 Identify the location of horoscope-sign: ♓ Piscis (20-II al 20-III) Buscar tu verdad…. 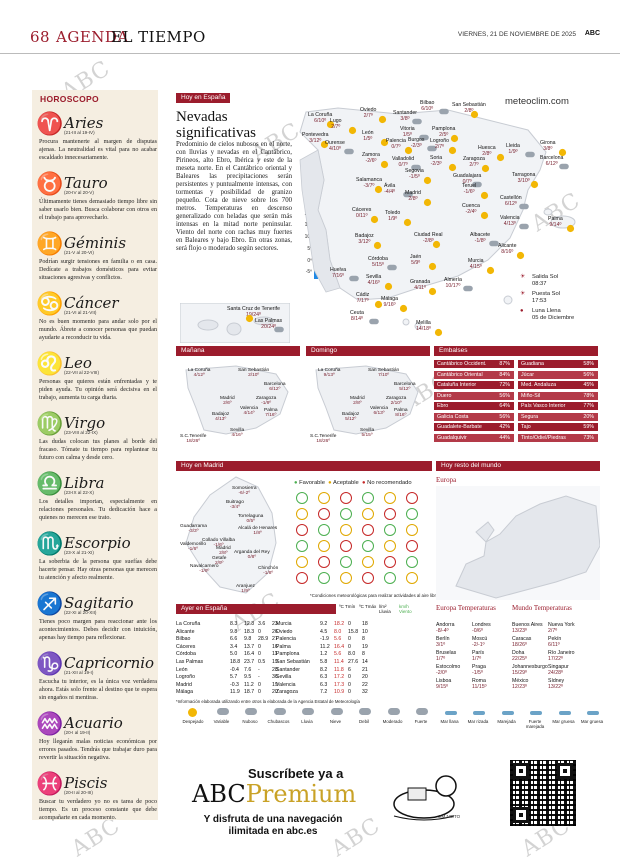
(97, 803).